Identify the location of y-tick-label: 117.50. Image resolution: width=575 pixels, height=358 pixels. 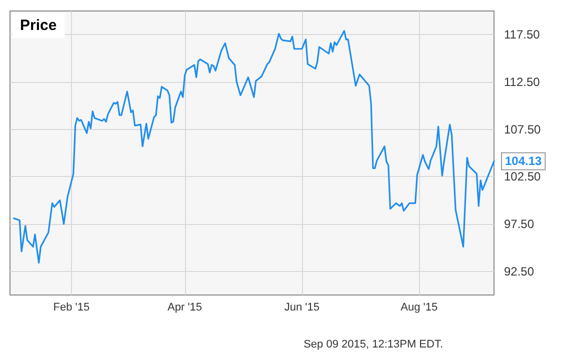
(522, 35).